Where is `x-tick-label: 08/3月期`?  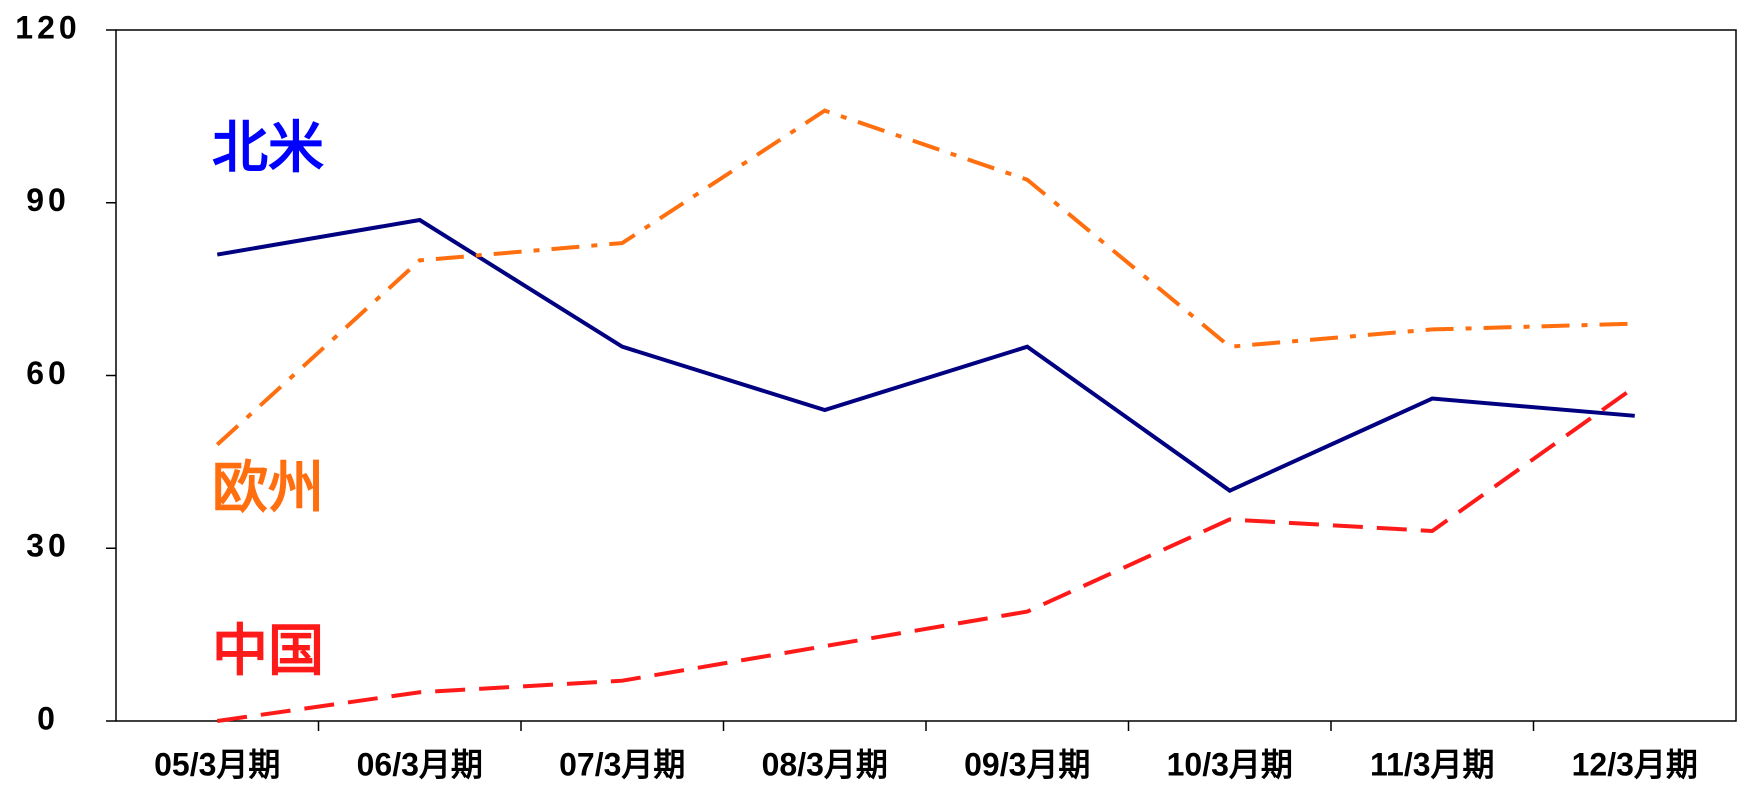 x-tick-label: 08/3月期 is located at coordinates (825, 764).